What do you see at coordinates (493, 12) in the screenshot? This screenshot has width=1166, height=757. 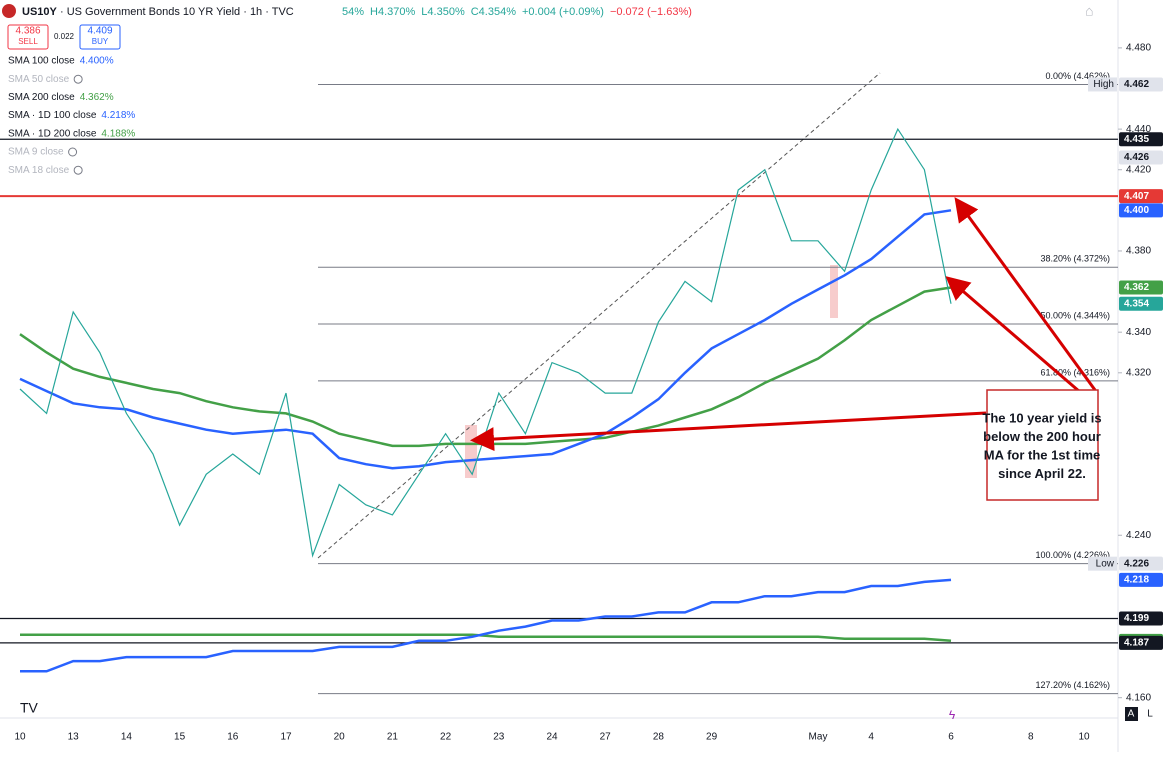 I see `ohlc-value: C4.354%` at bounding box center [493, 12].